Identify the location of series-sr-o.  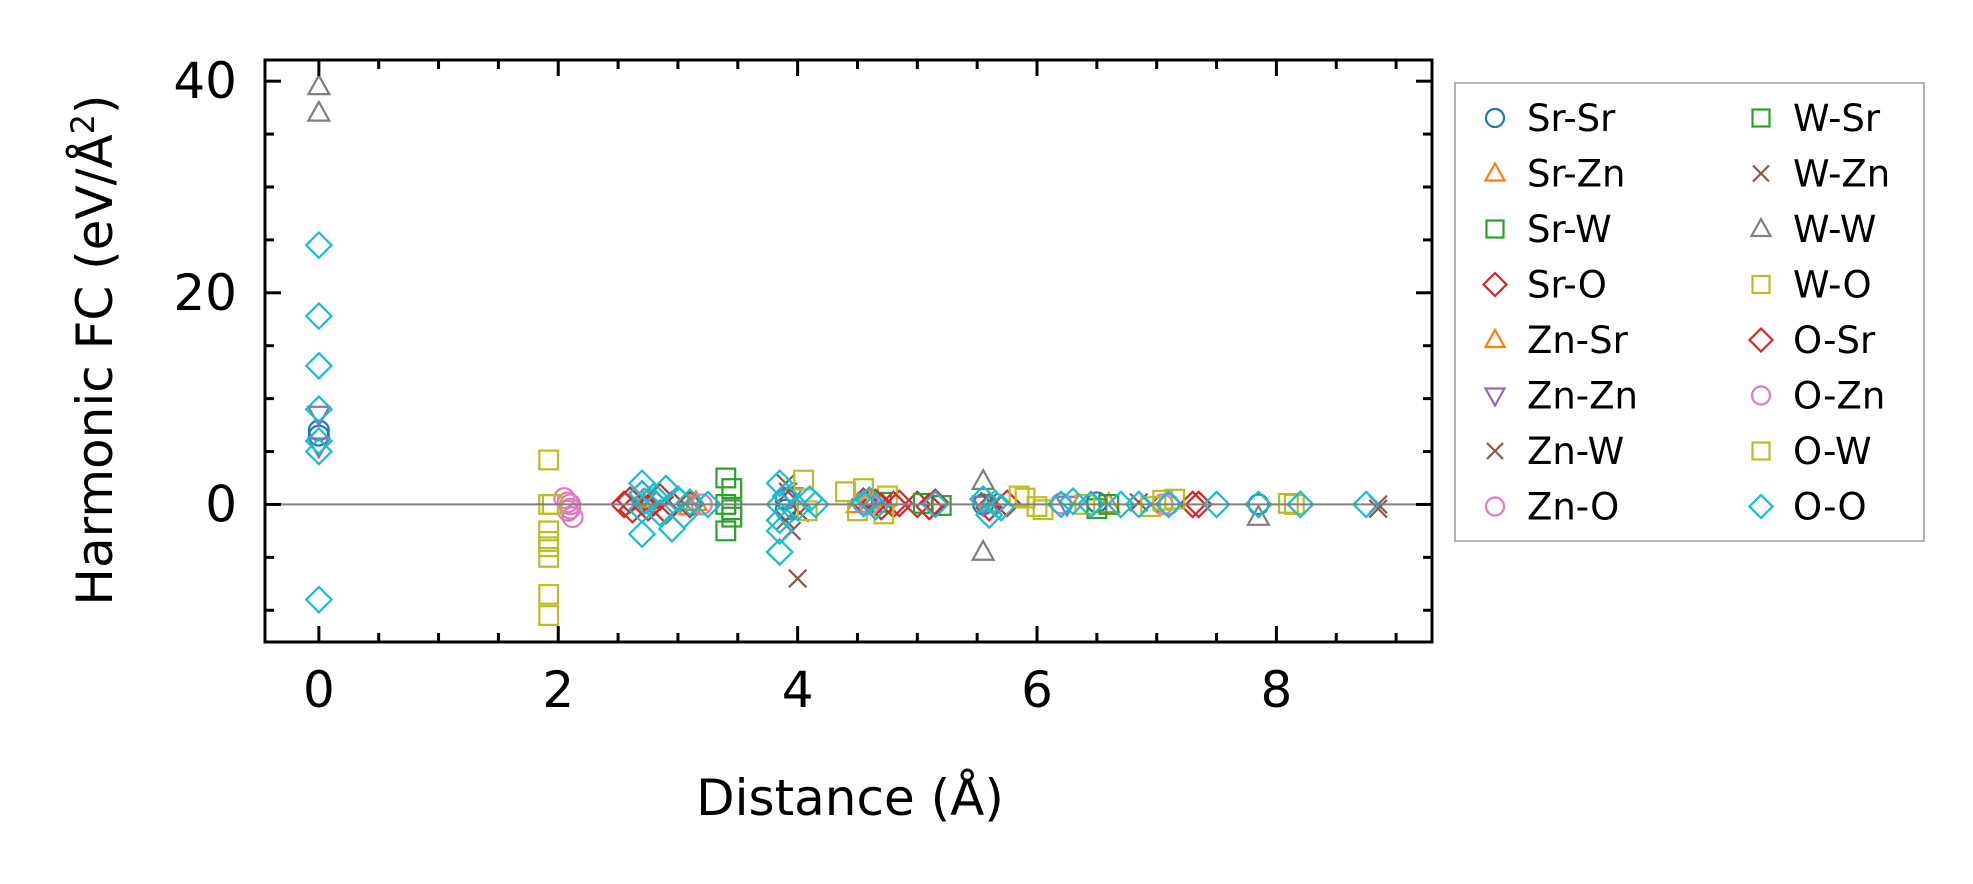
(908, 502).